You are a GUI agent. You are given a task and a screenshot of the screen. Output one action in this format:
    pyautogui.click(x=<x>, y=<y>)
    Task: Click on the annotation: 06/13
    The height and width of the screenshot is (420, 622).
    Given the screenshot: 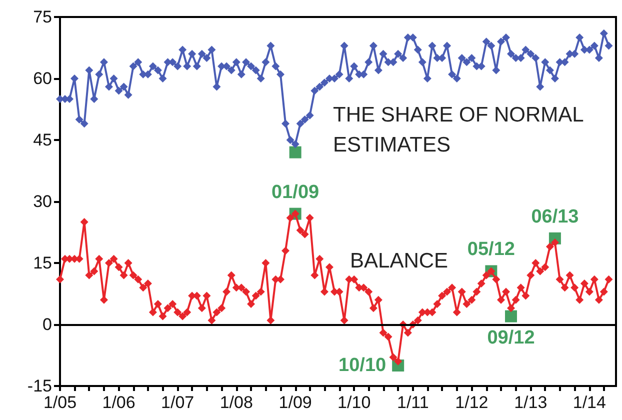 What is the action you would take?
    pyautogui.click(x=555, y=217)
    